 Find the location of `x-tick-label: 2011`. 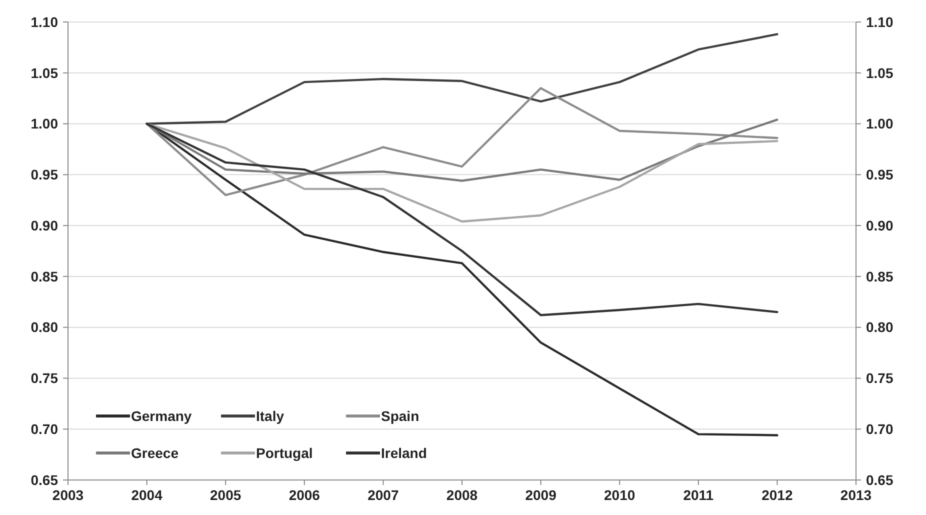

x-tick-label: 2011 is located at coordinates (698, 495).